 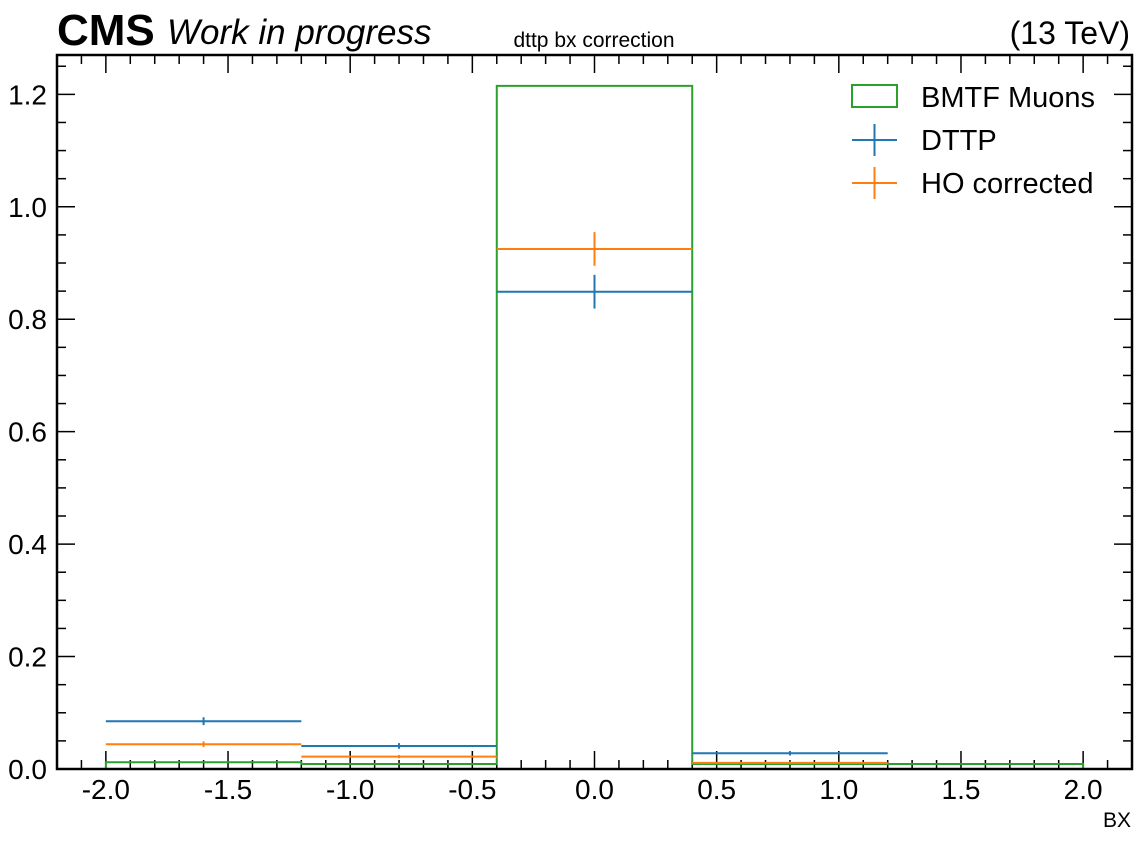 What do you see at coordinates (27, 657) in the screenshot?
I see `y-tick-label: 0.2` at bounding box center [27, 657].